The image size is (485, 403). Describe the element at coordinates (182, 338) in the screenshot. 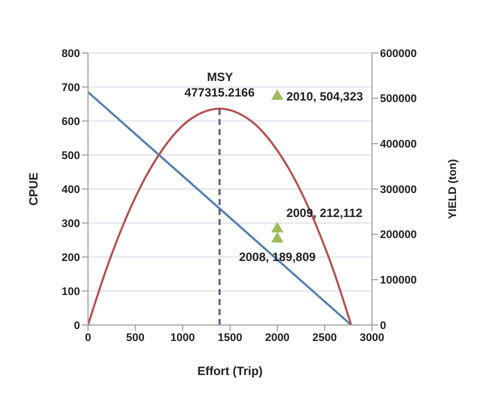

I see `x-tick-label: 1000` at that location.